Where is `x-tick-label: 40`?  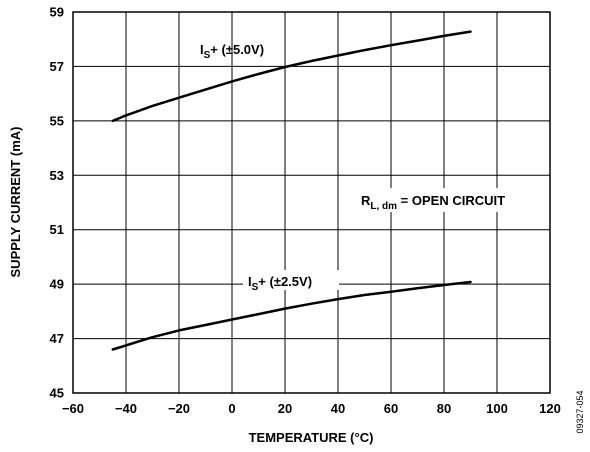 x-tick-label: 40 is located at coordinates (338, 408).